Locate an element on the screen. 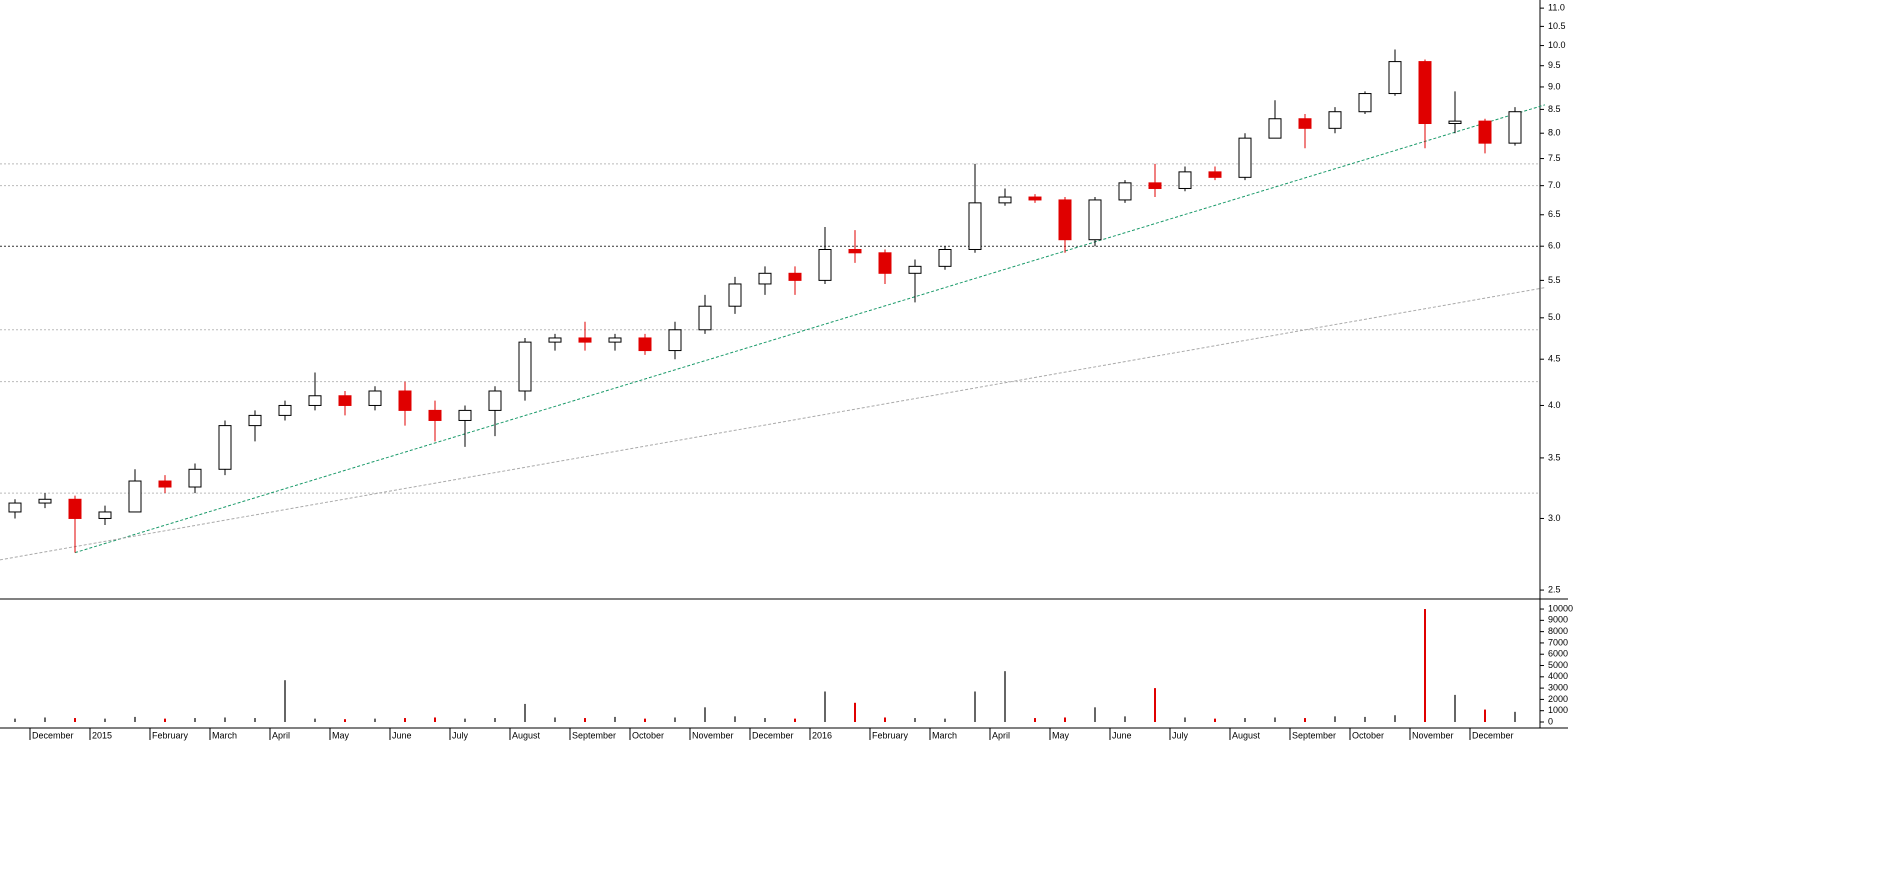  y-tick-label: 5.0 is located at coordinates (1554, 317).